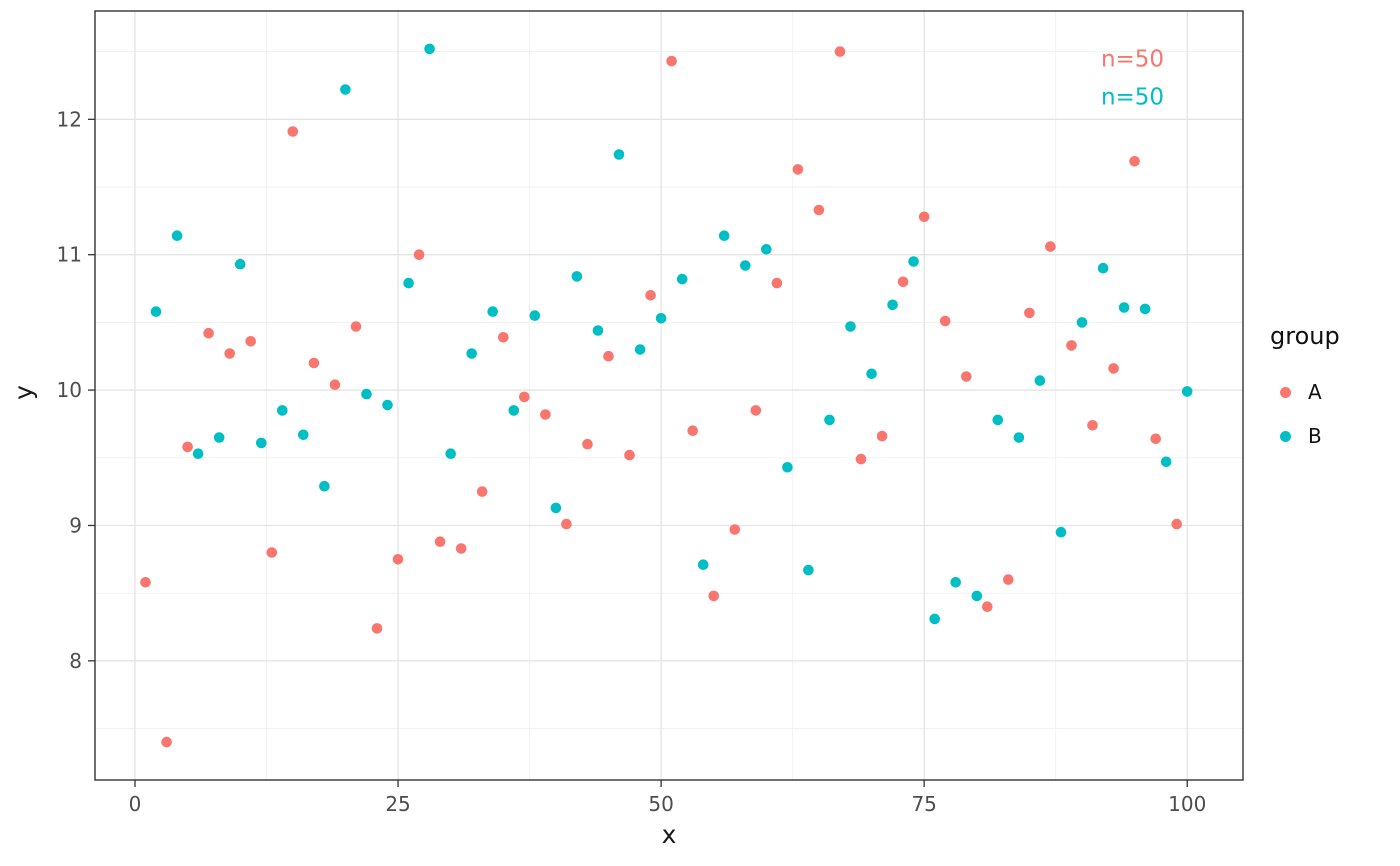 The width and height of the screenshot is (1400, 866). What do you see at coordinates (1285, 392) in the screenshot?
I see `legend-key-a-icon` at bounding box center [1285, 392].